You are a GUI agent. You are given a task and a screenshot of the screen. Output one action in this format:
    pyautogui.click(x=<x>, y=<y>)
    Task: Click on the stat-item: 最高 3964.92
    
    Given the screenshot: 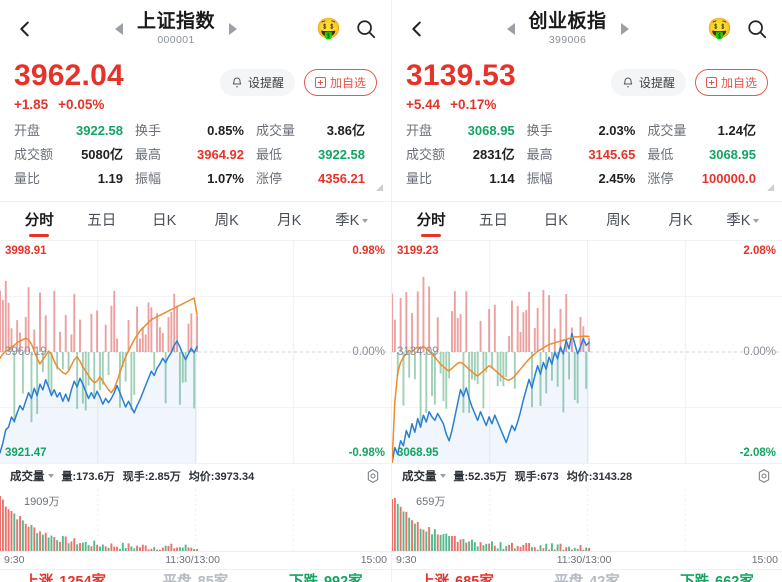 What is the action you would take?
    pyautogui.click(x=195, y=153)
    